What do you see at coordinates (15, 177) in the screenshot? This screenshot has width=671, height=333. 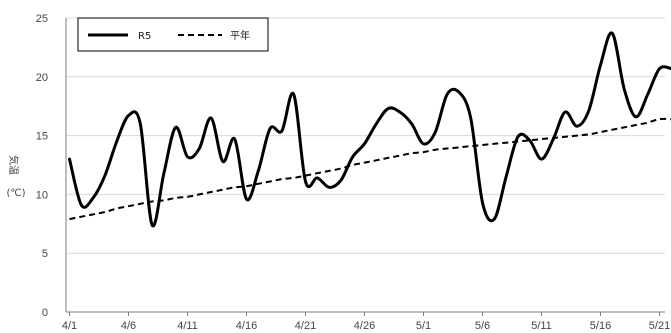 I see `y-axis-label: 気温 (℃)` at bounding box center [15, 177].